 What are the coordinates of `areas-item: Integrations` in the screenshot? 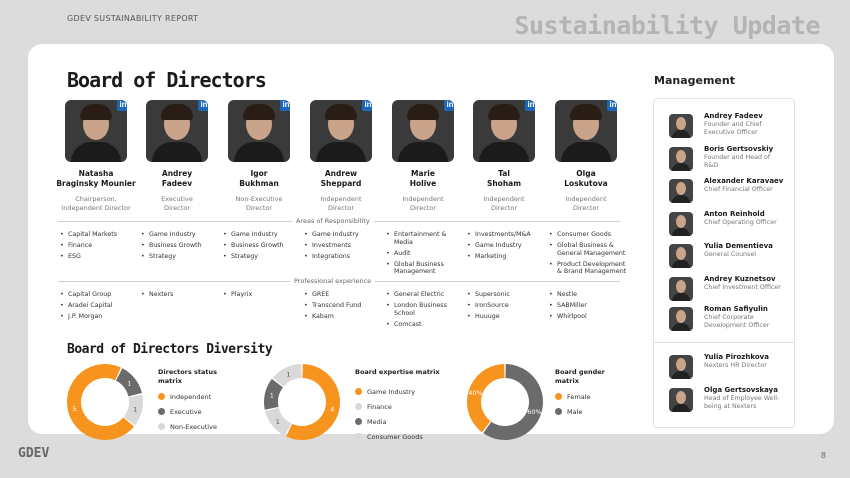 It's located at (343, 257).